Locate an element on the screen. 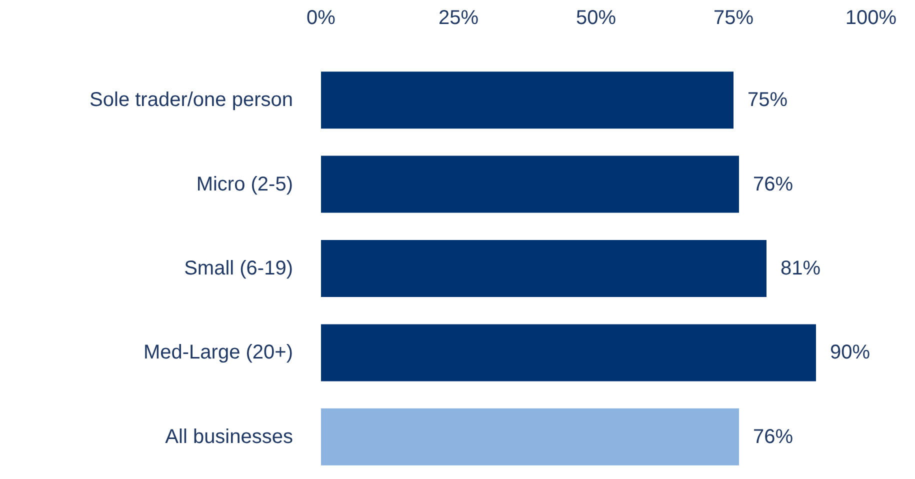 This screenshot has width=915, height=479. y-tick-label: Micro (2-5) is located at coordinates (244, 184).